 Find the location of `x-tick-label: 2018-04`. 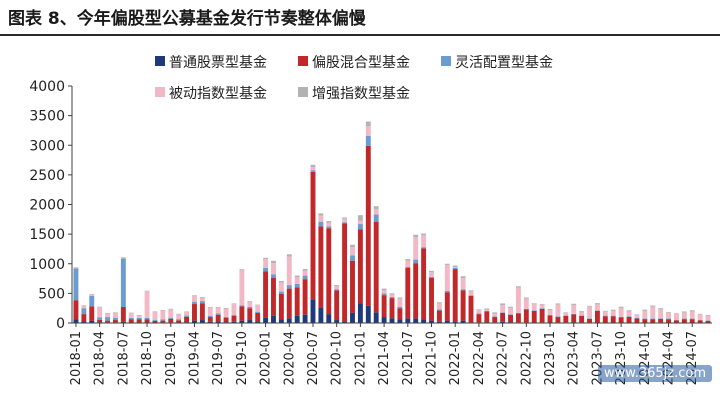

x-tick-label: 2018-04 is located at coordinates (100, 358).